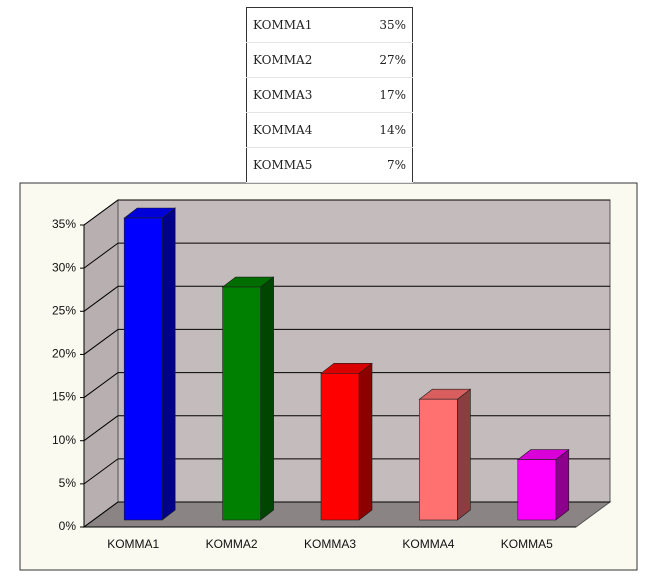 Image resolution: width=672 pixels, height=585 pixels. What do you see at coordinates (64, 310) in the screenshot?
I see `y-tick-label: 25%` at bounding box center [64, 310].